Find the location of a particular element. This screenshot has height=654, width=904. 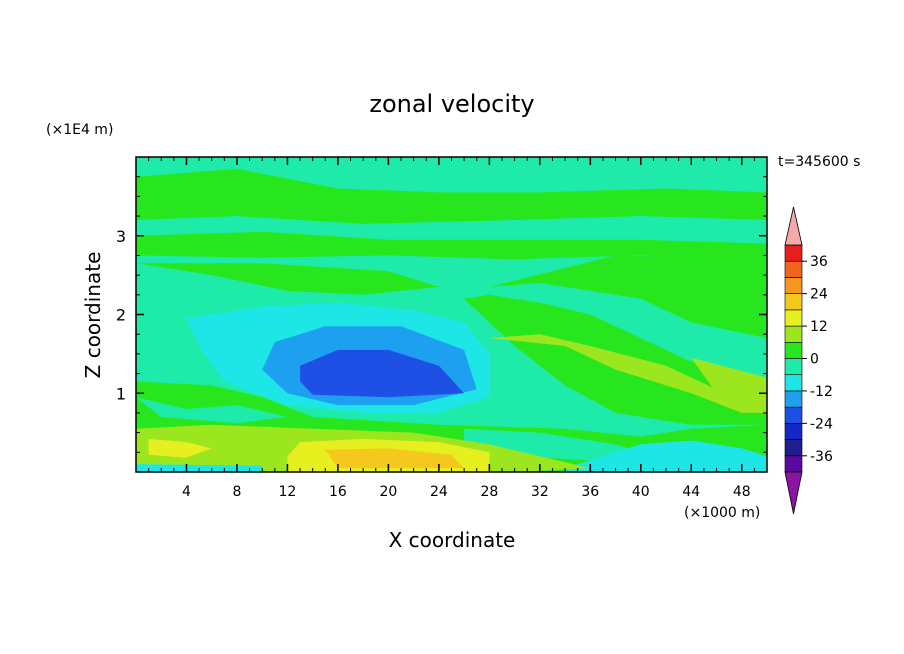

x-unit-label: (×1000 m) is located at coordinates (722, 513).